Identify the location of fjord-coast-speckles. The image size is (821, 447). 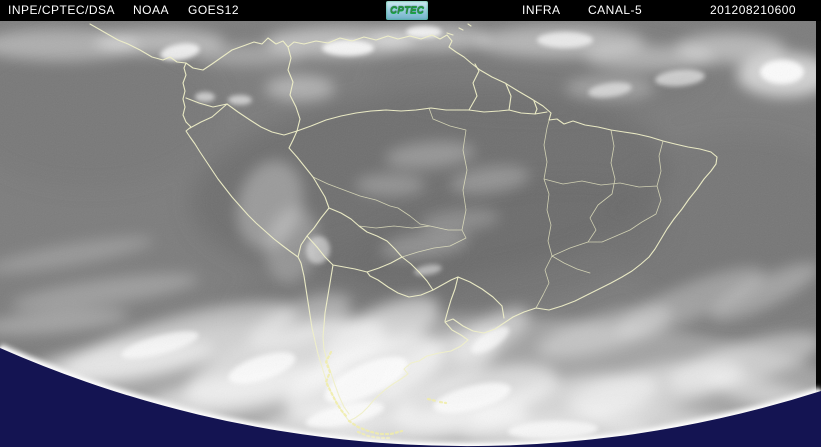
(386, 395).